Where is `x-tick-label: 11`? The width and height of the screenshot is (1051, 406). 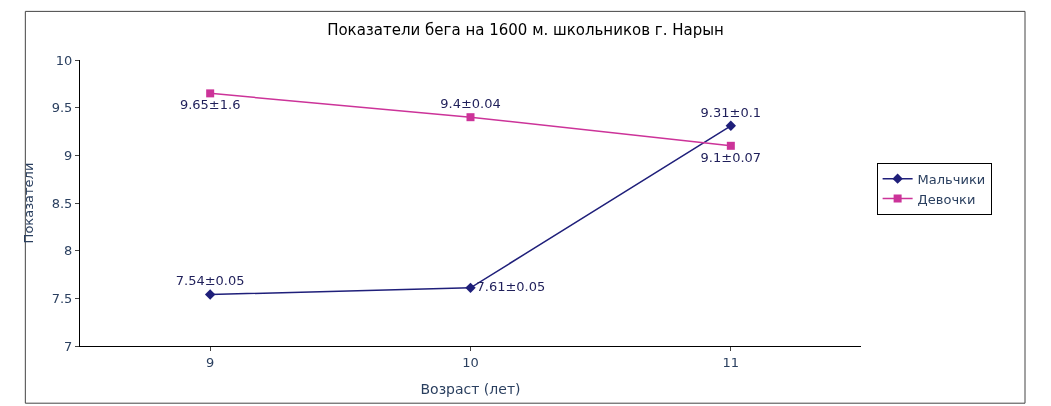 x-tick-label: 11 is located at coordinates (731, 362).